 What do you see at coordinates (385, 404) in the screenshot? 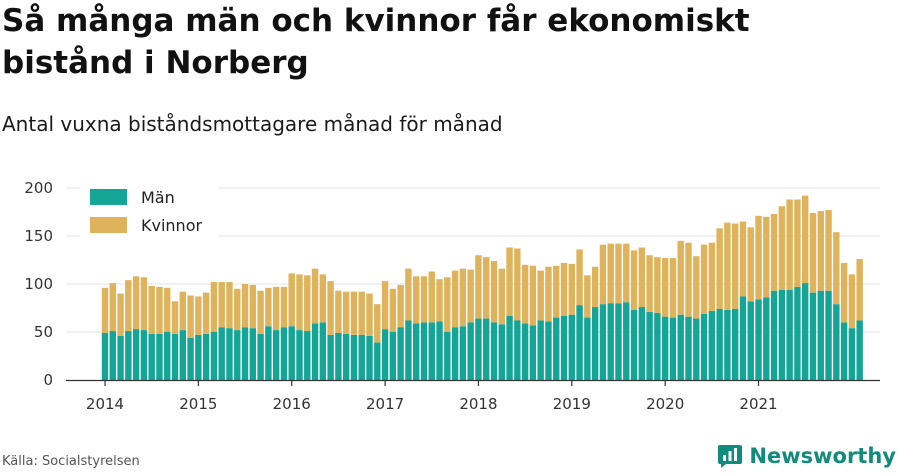
I see `x-tick-label: 2017` at bounding box center [385, 404].